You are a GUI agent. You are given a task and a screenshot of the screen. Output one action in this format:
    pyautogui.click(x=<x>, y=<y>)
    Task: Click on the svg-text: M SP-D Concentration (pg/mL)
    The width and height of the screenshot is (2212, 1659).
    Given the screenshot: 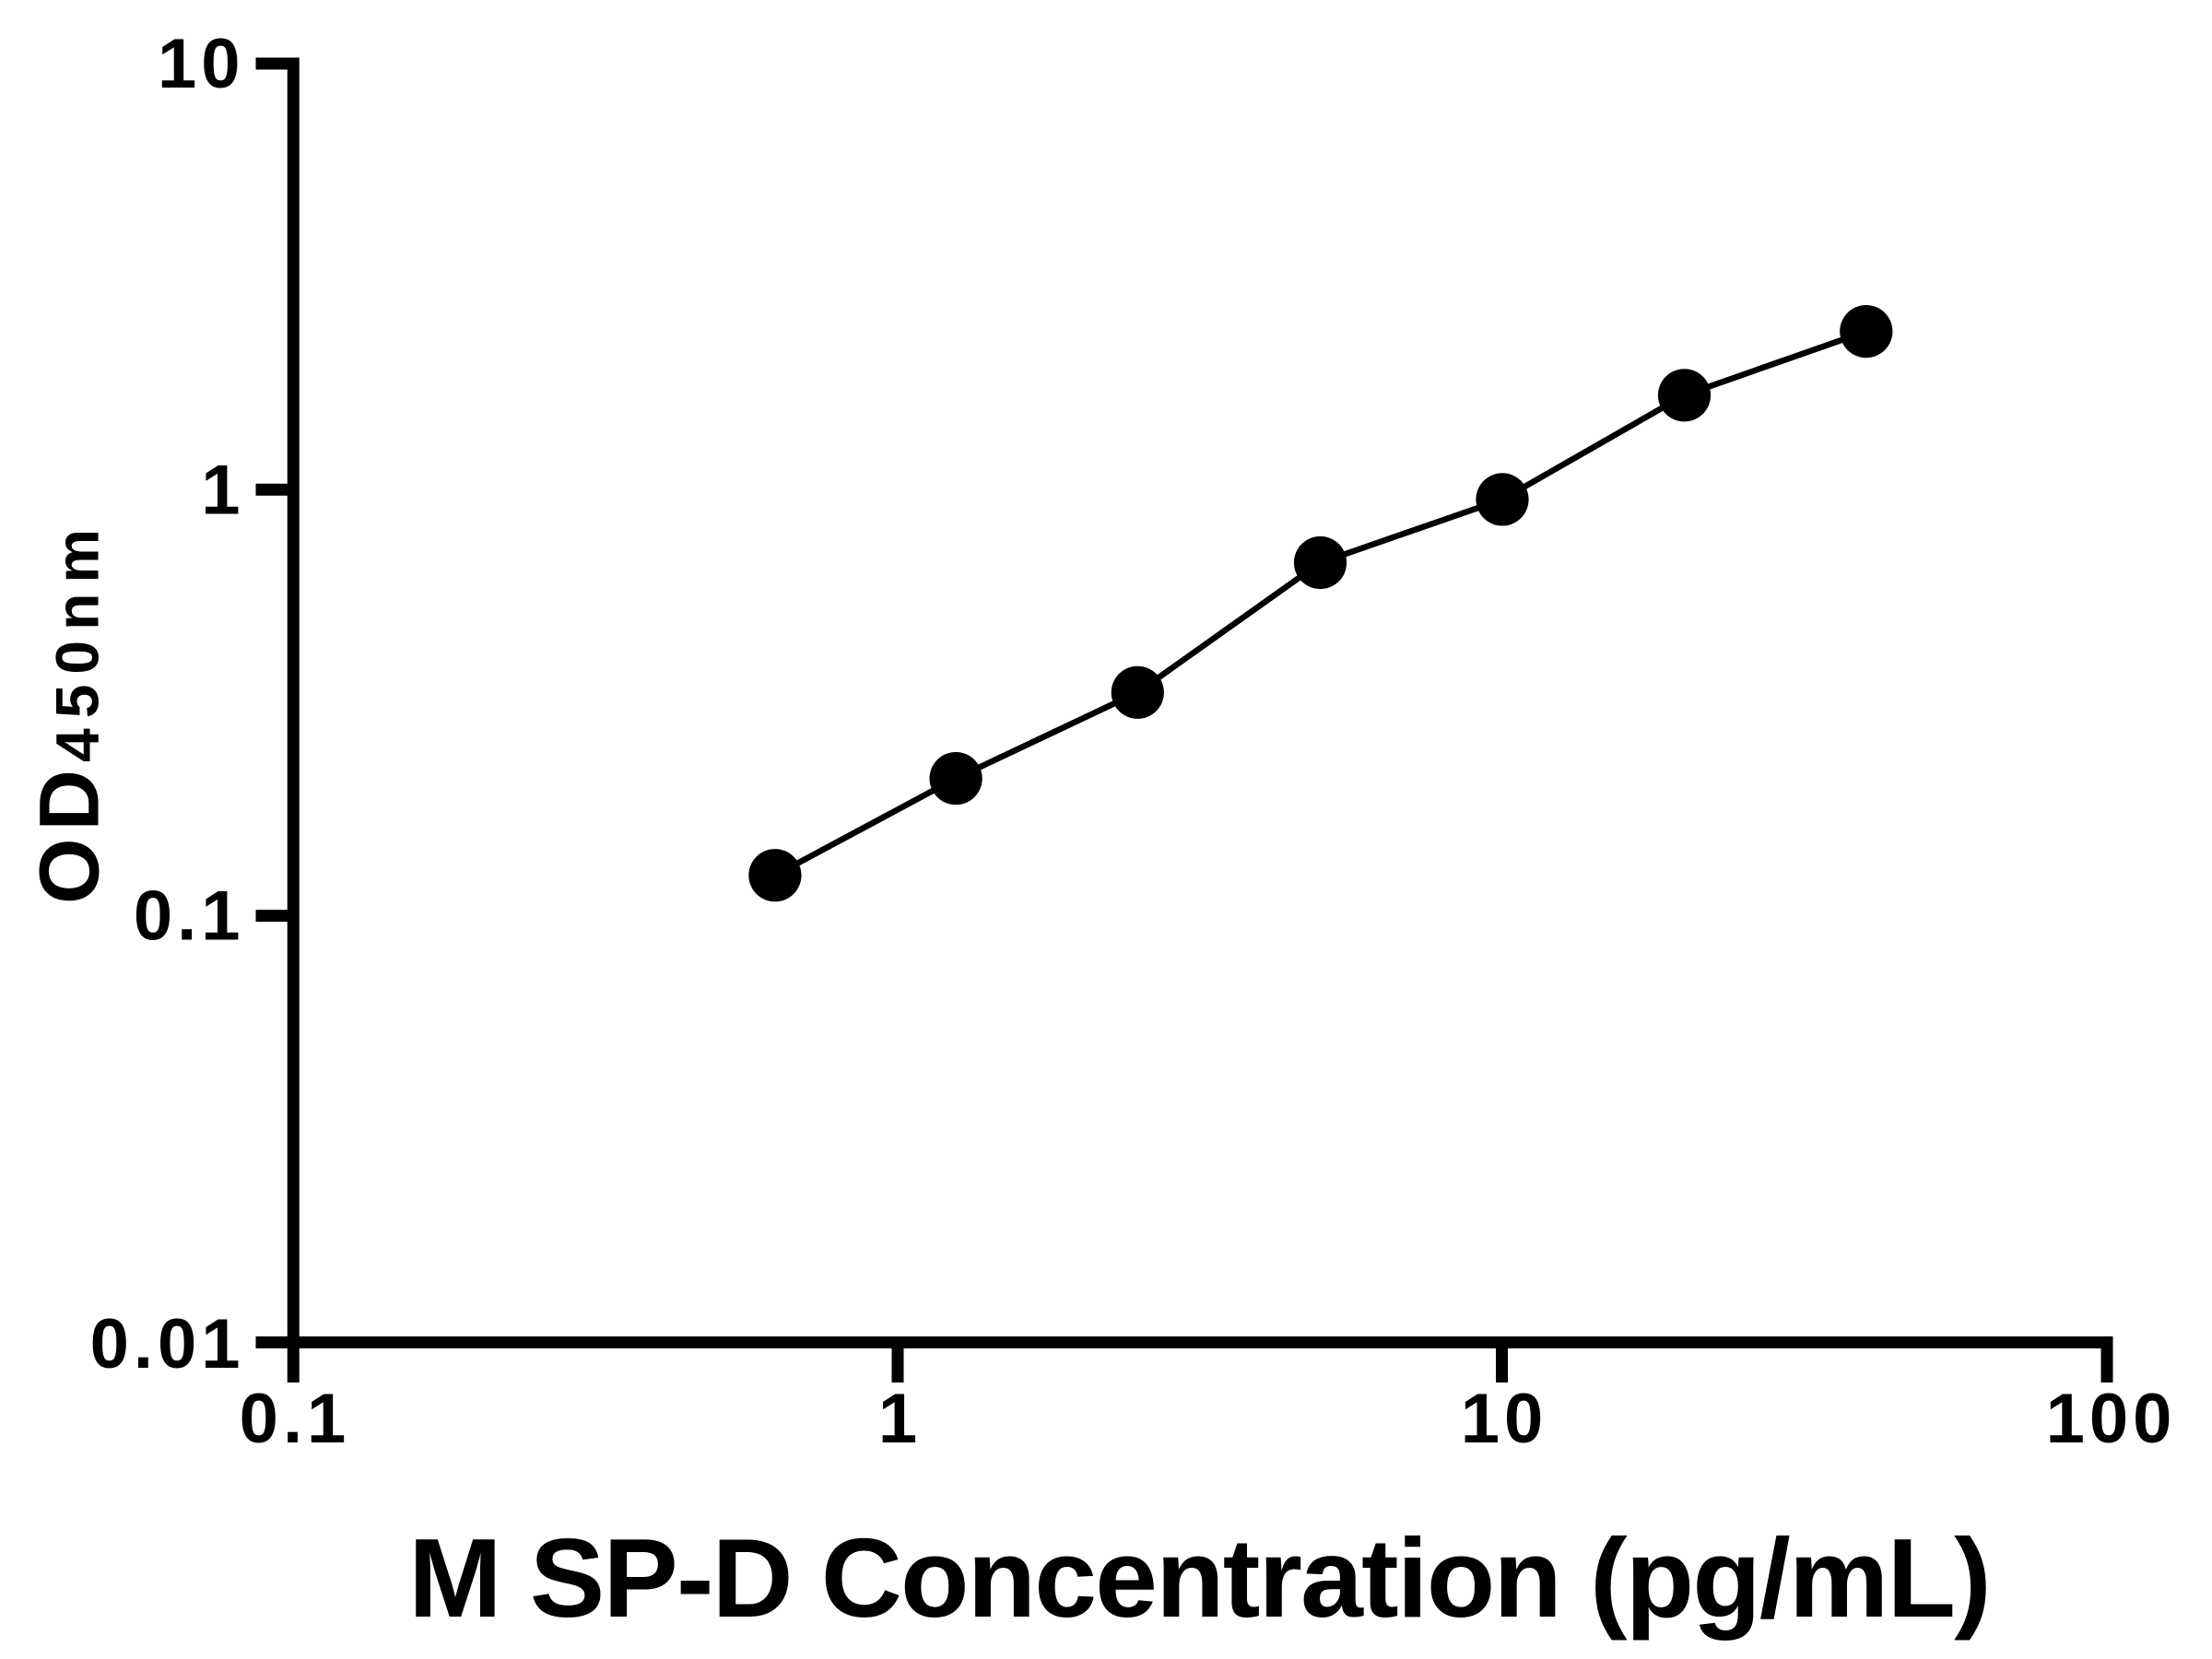 What is the action you would take?
    pyautogui.click(x=1199, y=1578)
    